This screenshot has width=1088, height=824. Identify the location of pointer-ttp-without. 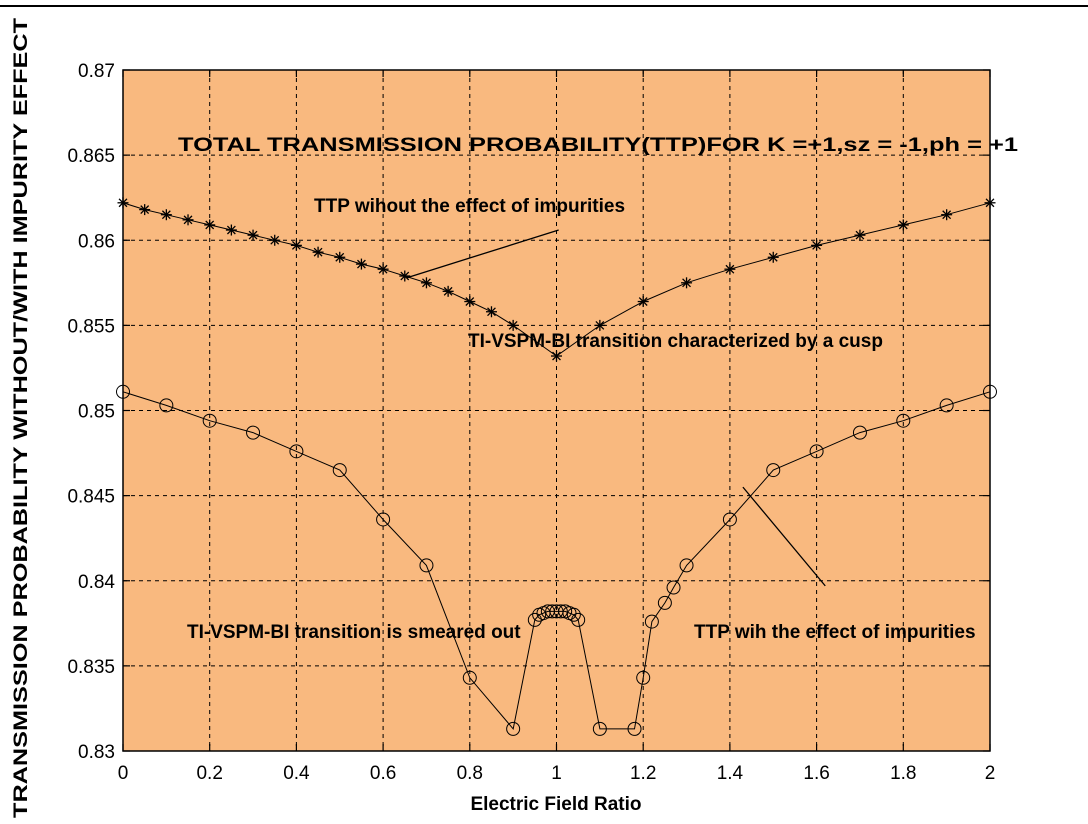
(482, 254).